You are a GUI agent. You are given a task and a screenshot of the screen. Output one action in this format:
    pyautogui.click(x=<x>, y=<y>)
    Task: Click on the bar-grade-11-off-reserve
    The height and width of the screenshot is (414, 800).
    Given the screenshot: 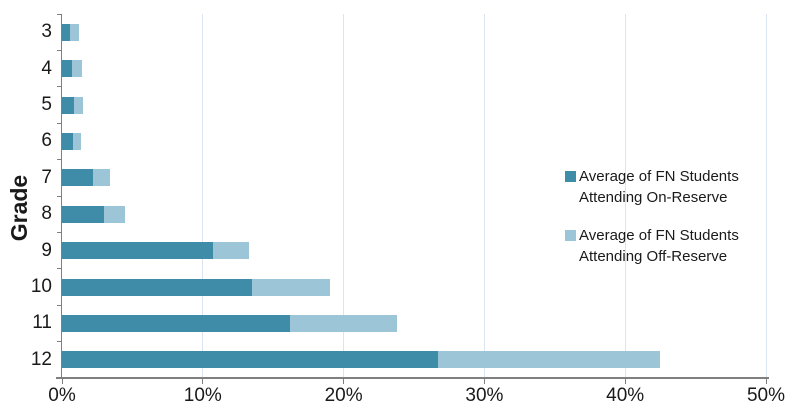 What is the action you would take?
    pyautogui.click(x=344, y=323)
    